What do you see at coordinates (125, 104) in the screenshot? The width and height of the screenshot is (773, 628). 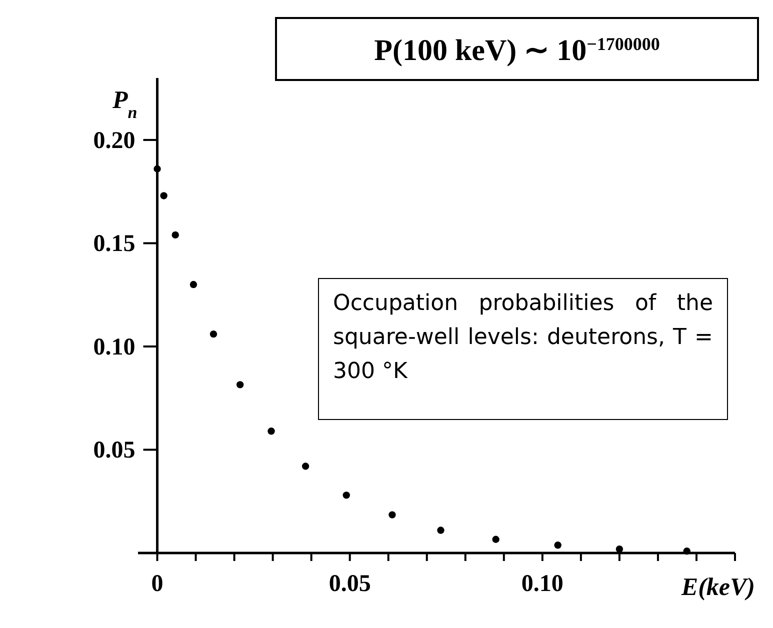 I see `y-axis-title: P$_{n}$` at bounding box center [125, 104].